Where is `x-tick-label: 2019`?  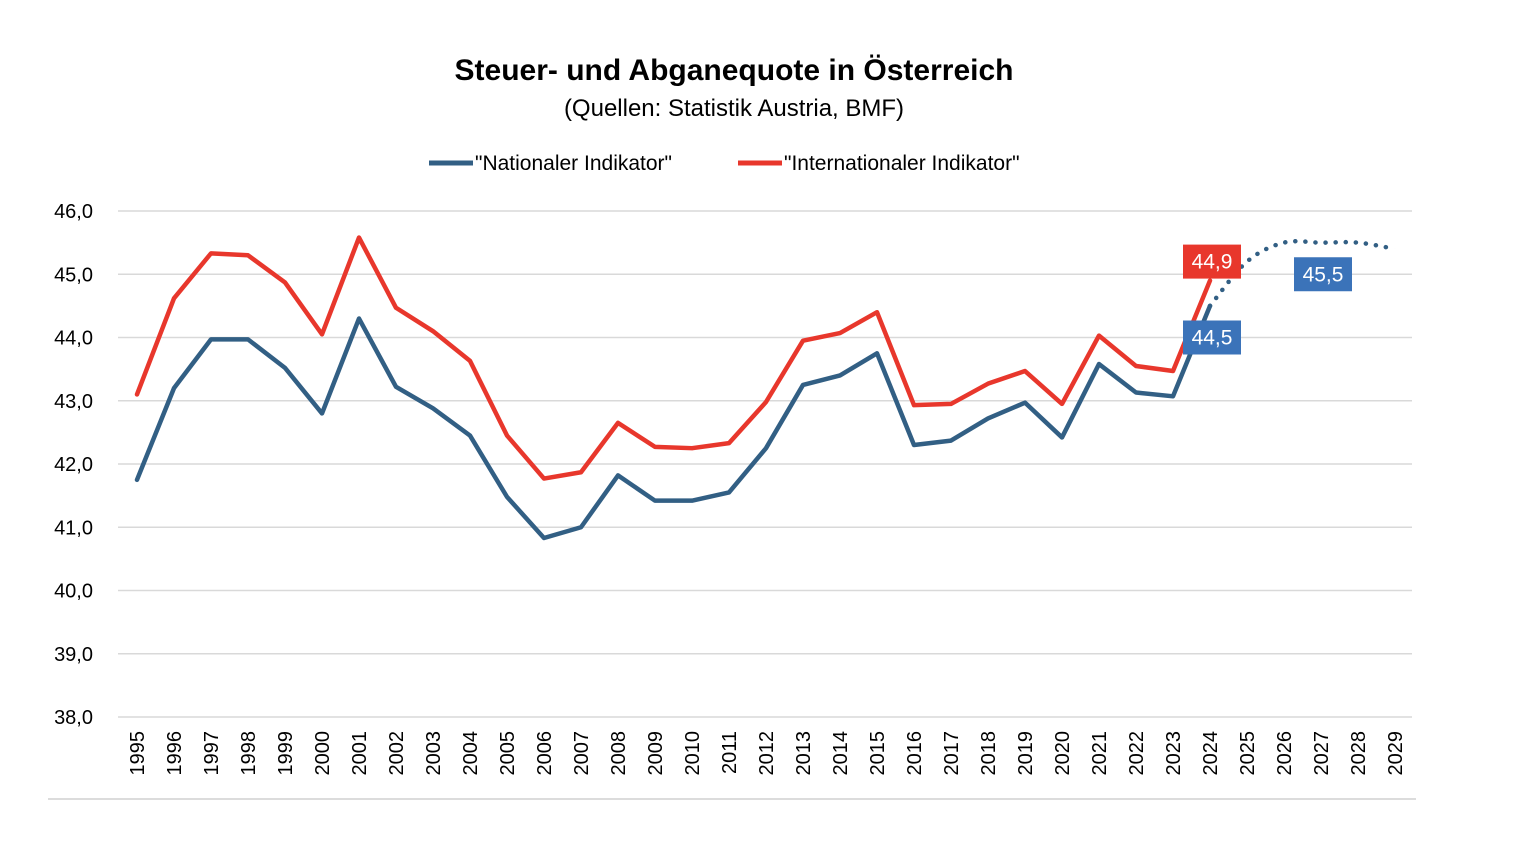
x-tick-label: 2019 is located at coordinates (1026, 753).